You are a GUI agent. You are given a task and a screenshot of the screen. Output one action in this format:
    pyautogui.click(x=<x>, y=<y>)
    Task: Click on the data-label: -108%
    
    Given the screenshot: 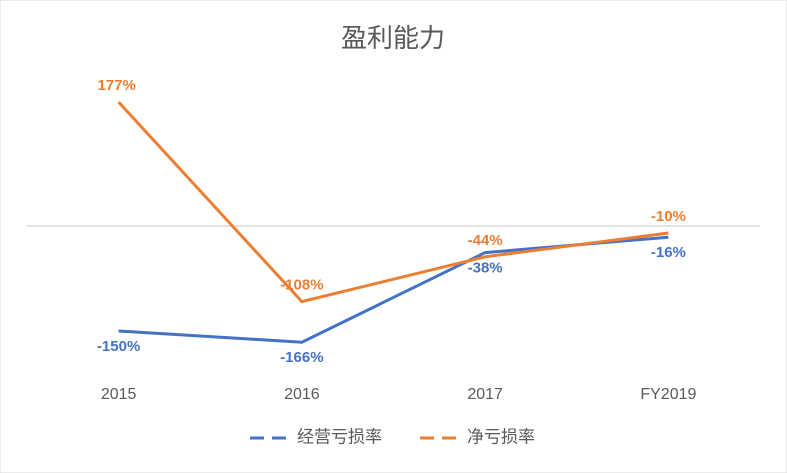 What is the action you would take?
    pyautogui.click(x=301, y=285)
    